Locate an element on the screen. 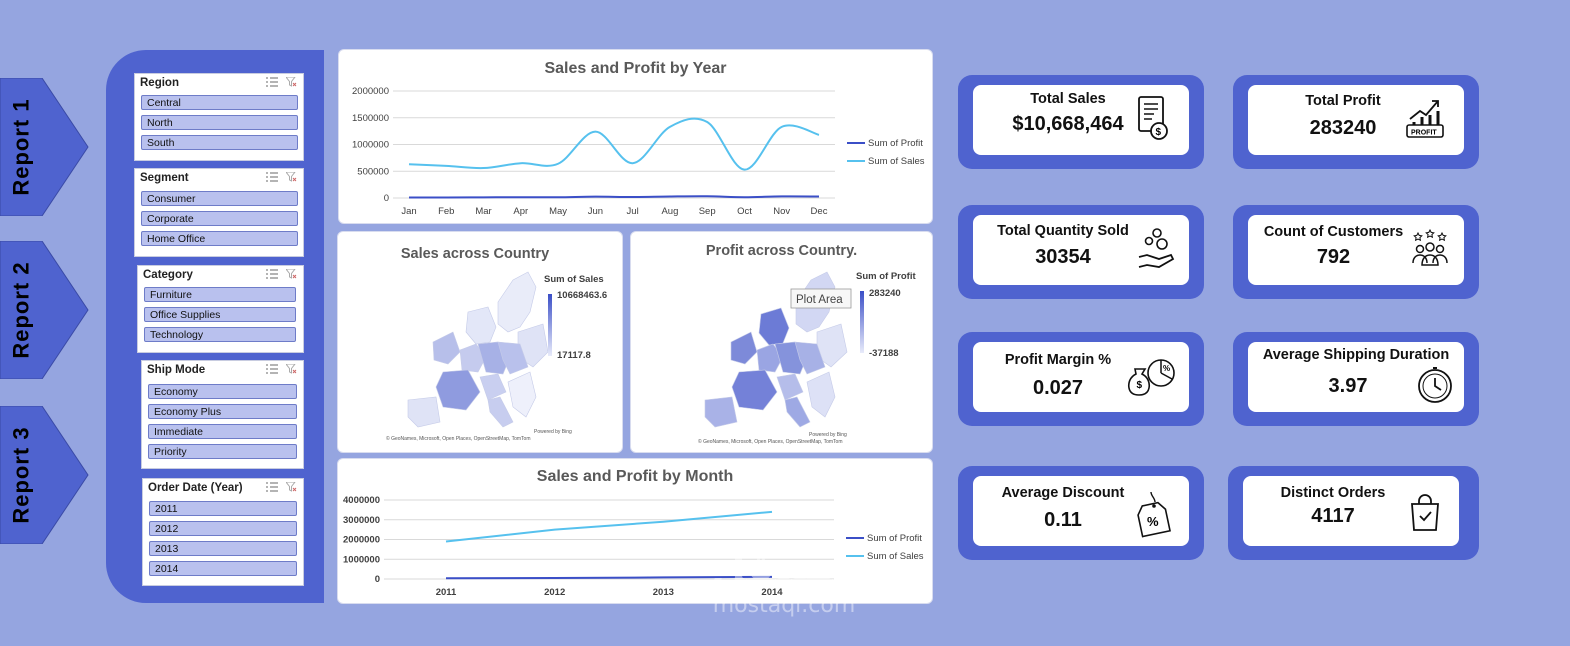  kpi-value: 30354 is located at coordinates (1063, 257).